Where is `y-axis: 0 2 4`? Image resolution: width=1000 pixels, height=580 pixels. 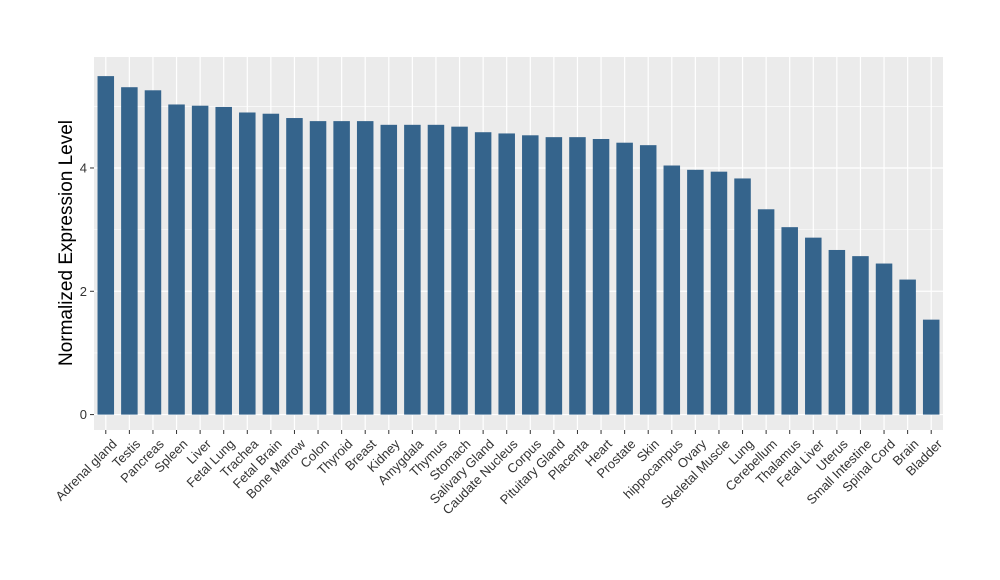
y-axis: 0 2 4 is located at coordinates (87, 291).